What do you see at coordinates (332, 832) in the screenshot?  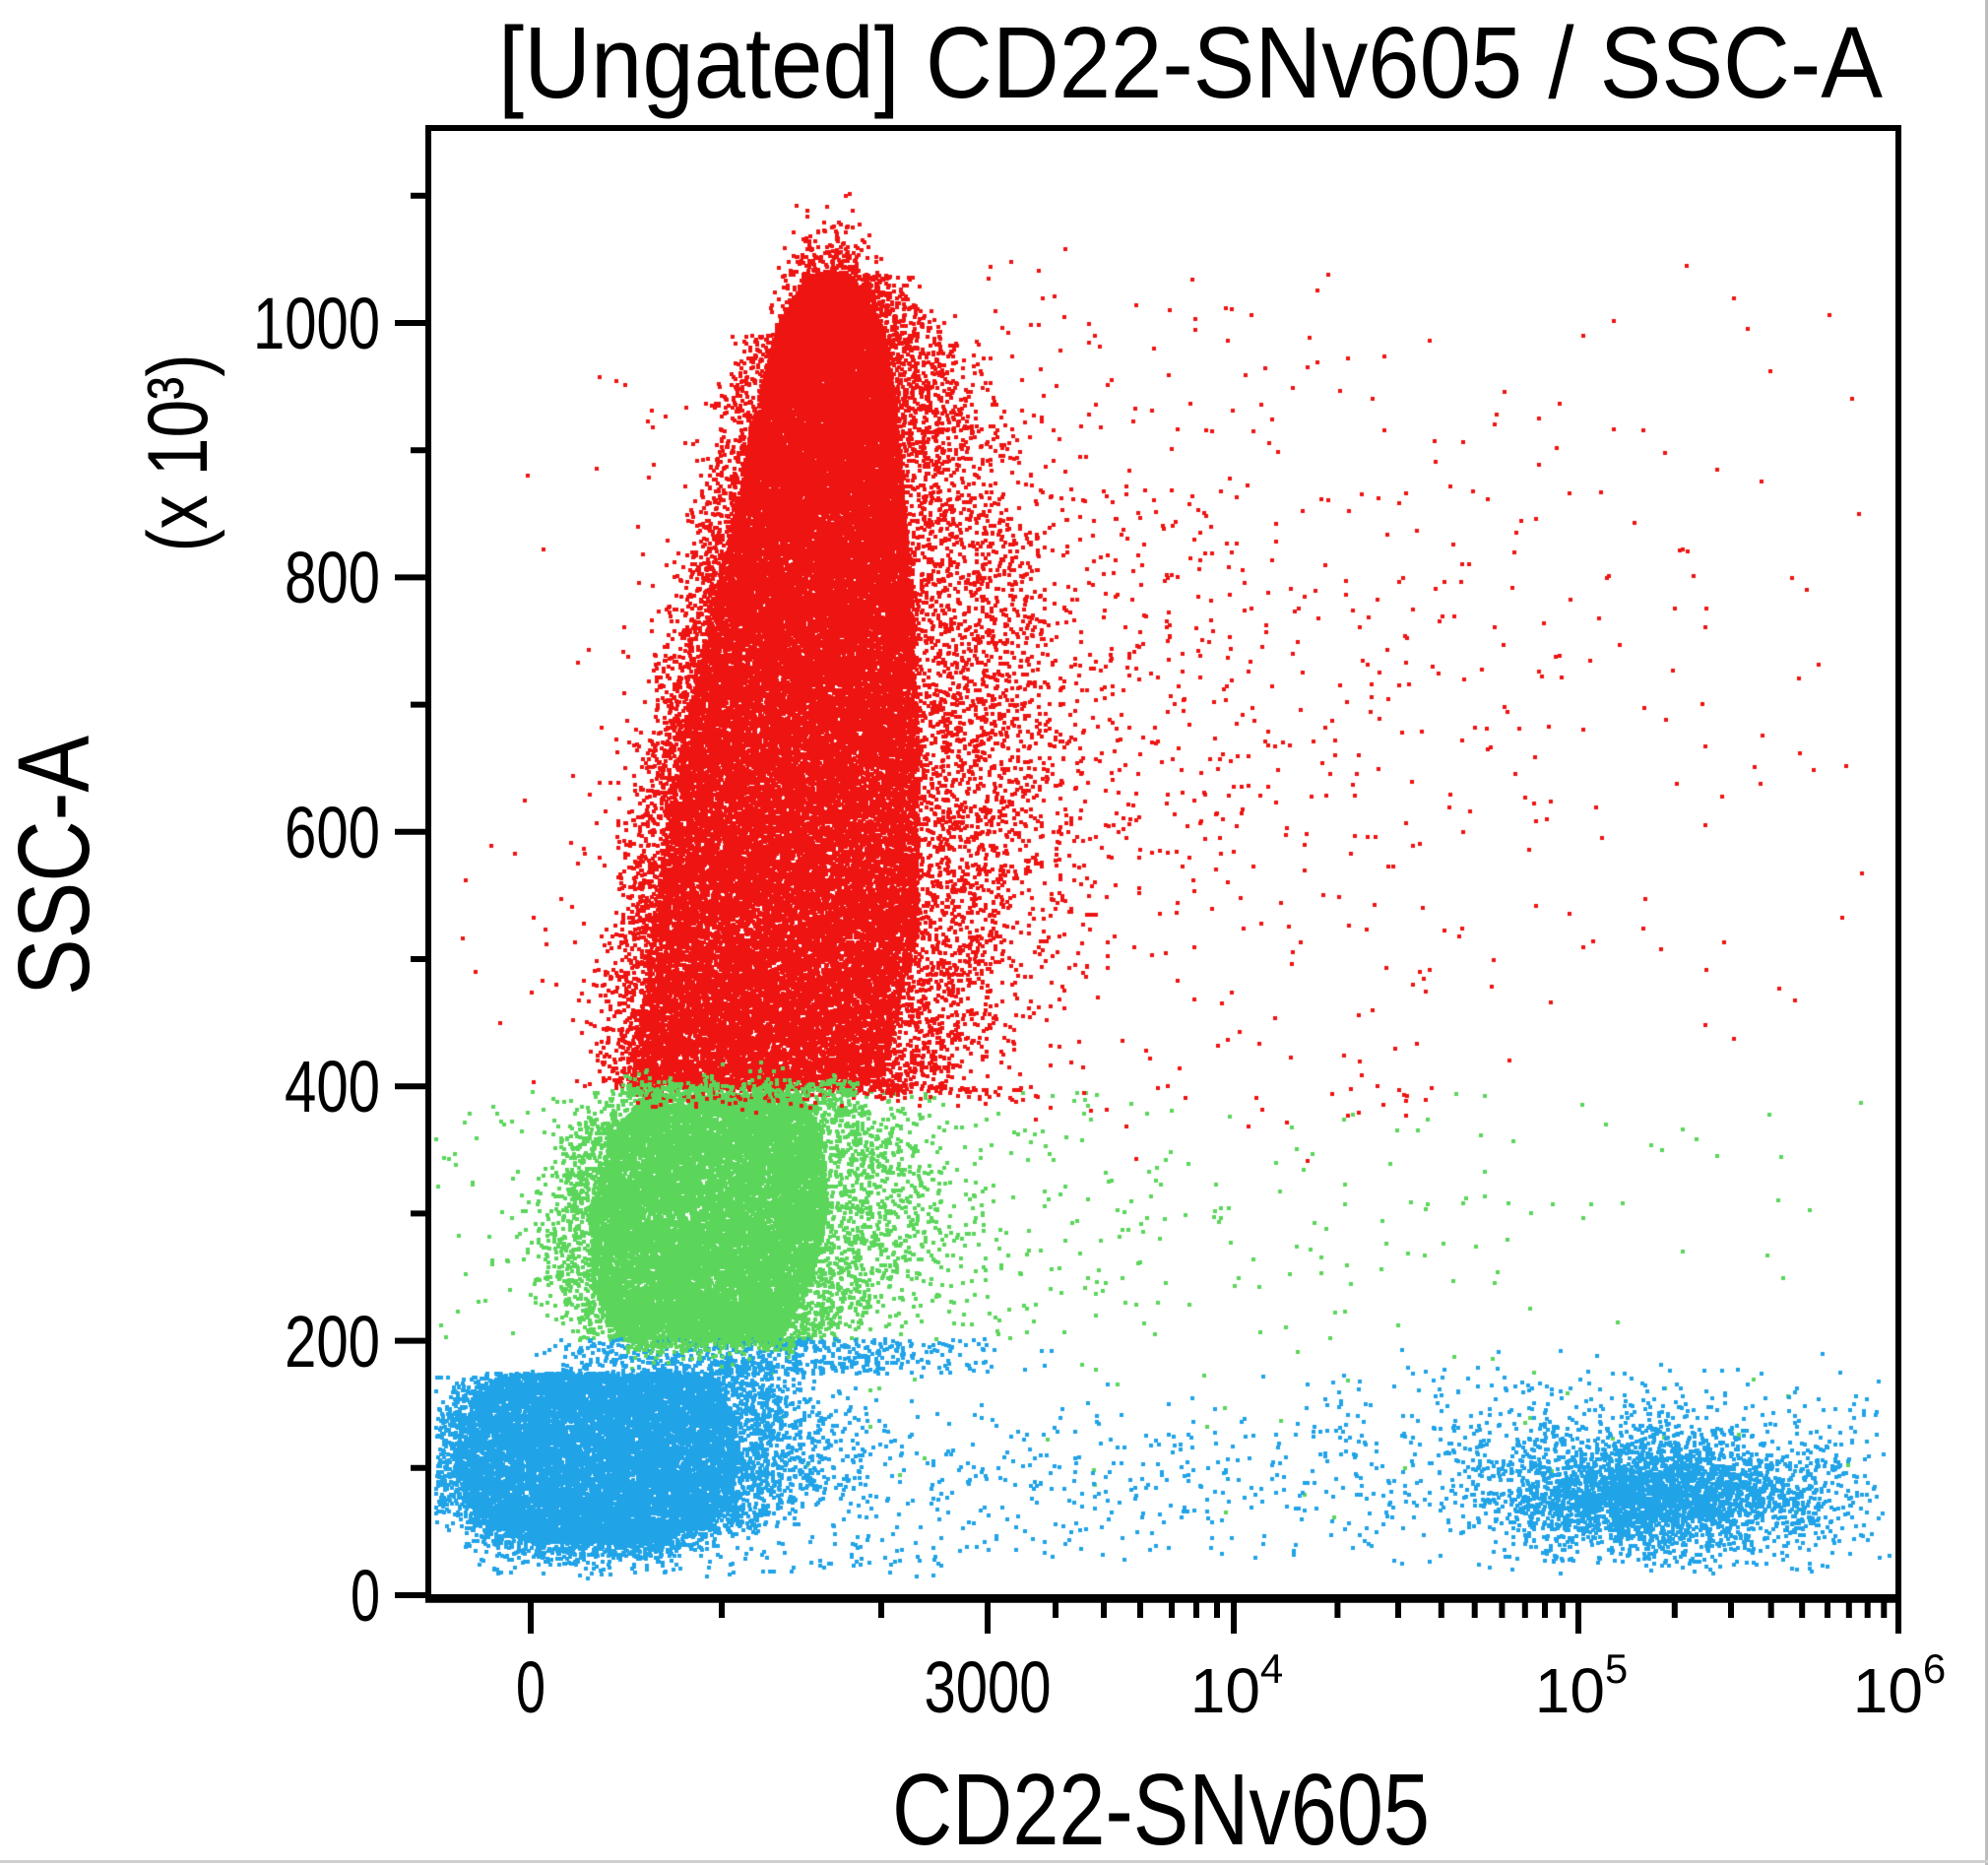 I see `svg-text: 600` at bounding box center [332, 832].